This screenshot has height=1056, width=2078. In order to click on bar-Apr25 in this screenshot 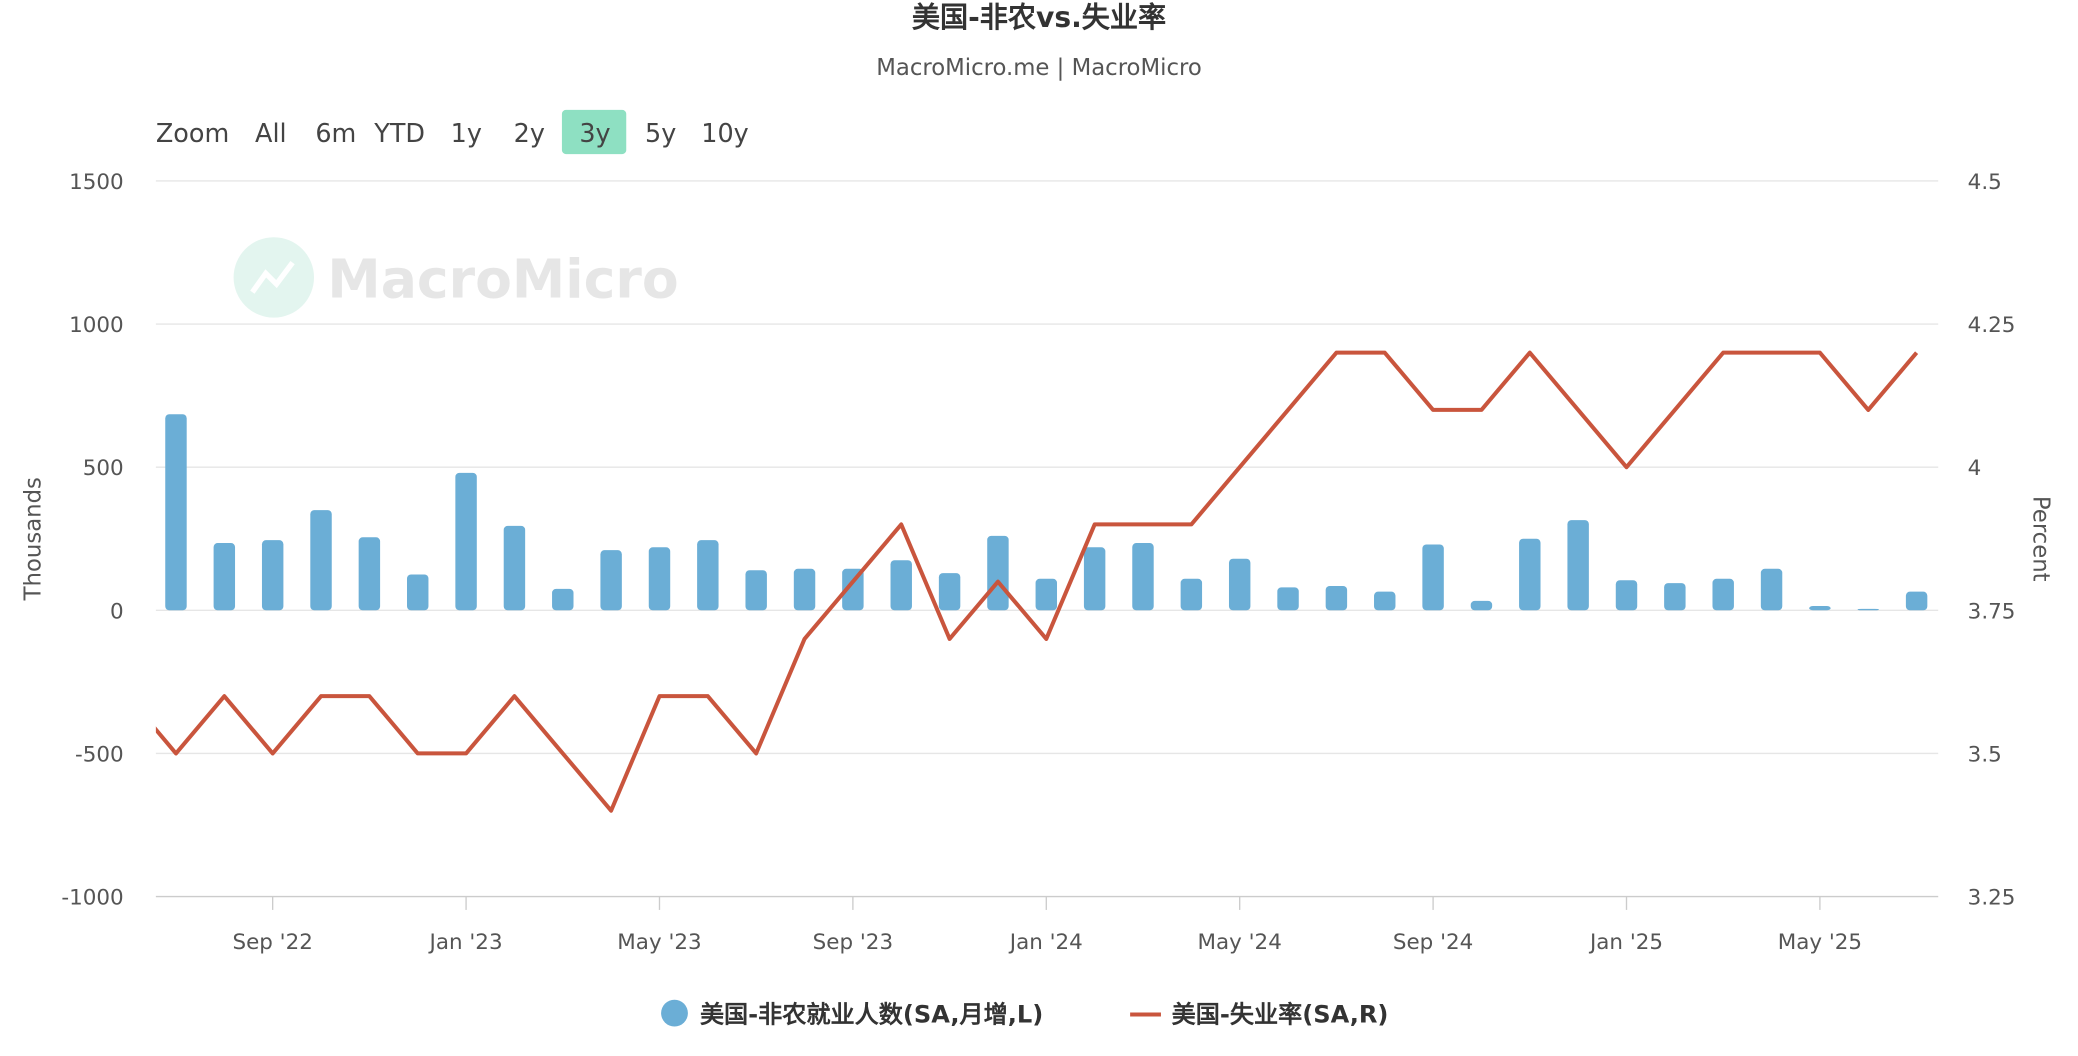, I will do `click(1771, 589)`.